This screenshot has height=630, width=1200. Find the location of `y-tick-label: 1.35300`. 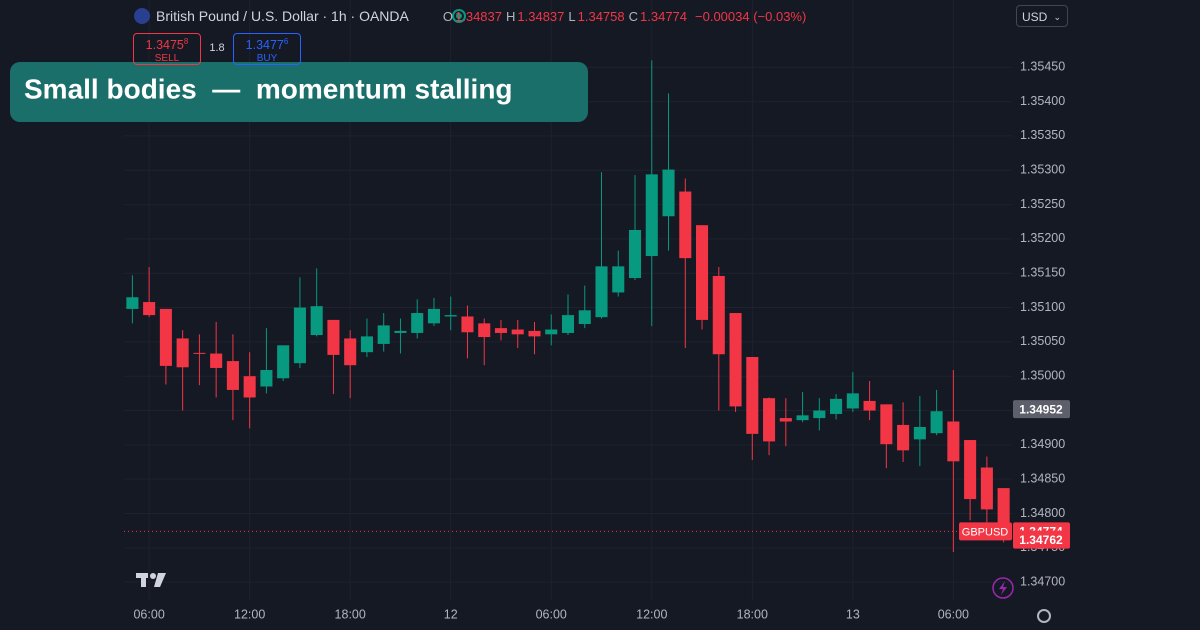

y-tick-label: 1.35300 is located at coordinates (1042, 170).